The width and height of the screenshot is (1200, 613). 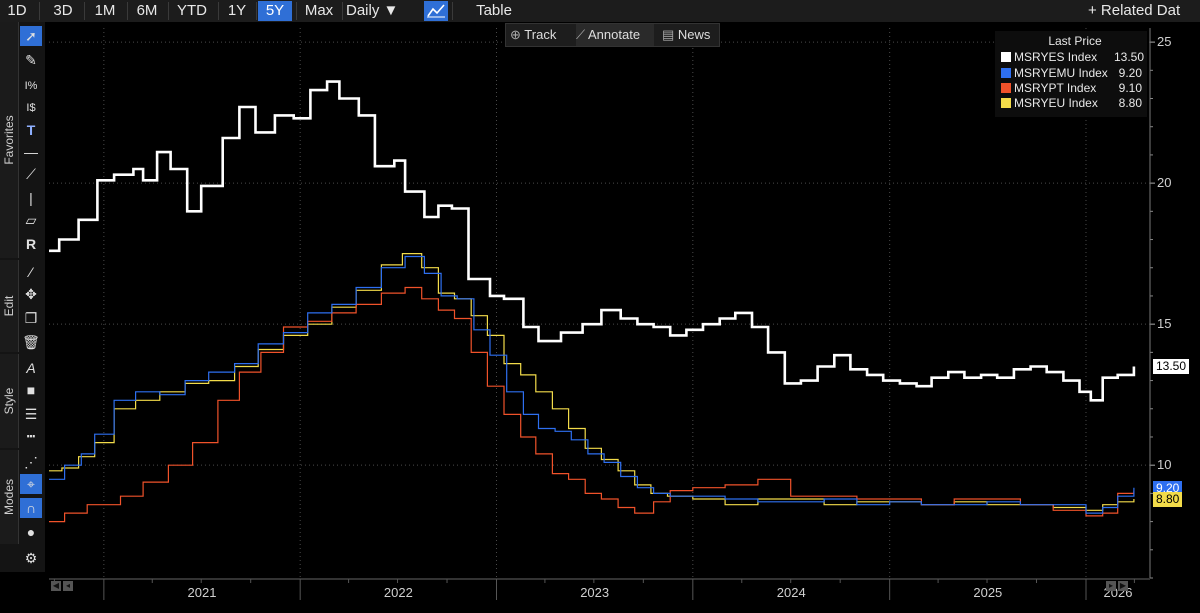 I want to click on annotate-label: Annotate, so click(x=614, y=34).